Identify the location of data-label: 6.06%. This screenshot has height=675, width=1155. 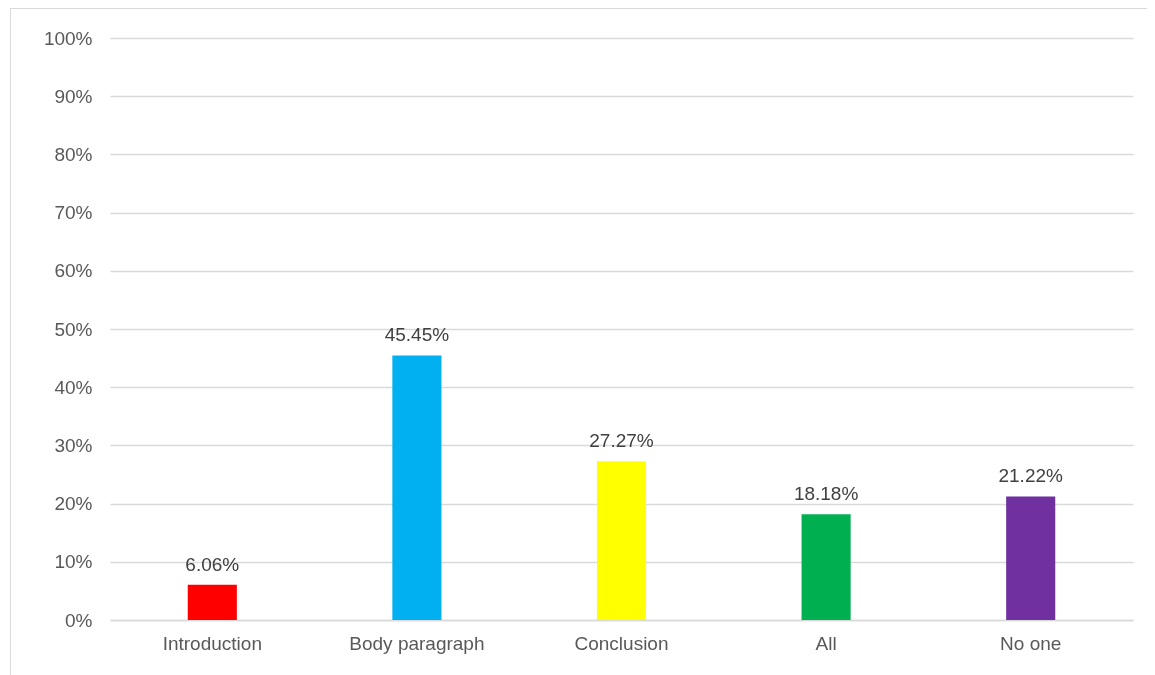
(212, 564).